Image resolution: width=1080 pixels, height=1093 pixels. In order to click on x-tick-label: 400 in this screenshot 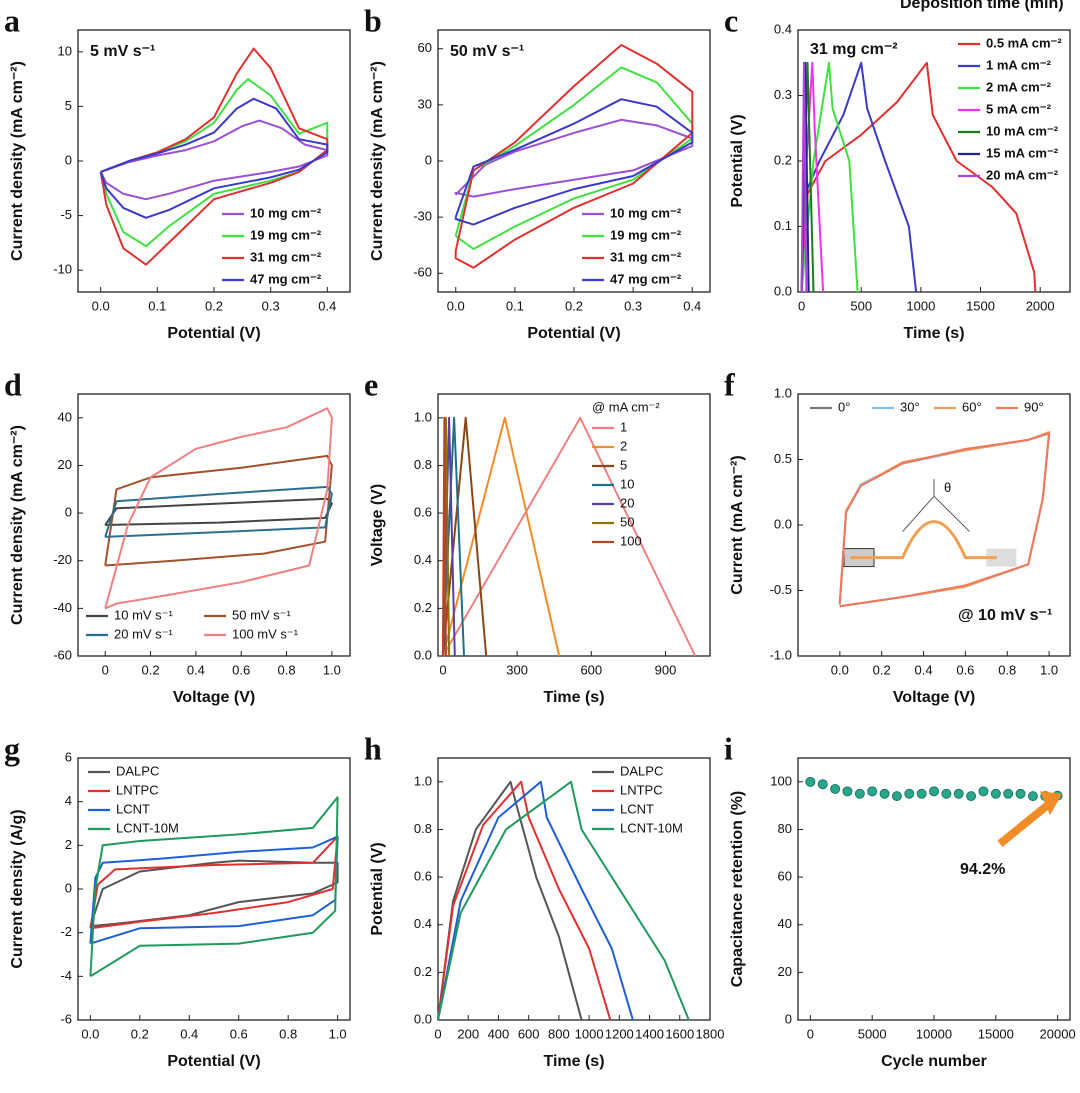, I will do `click(499, 1033)`.